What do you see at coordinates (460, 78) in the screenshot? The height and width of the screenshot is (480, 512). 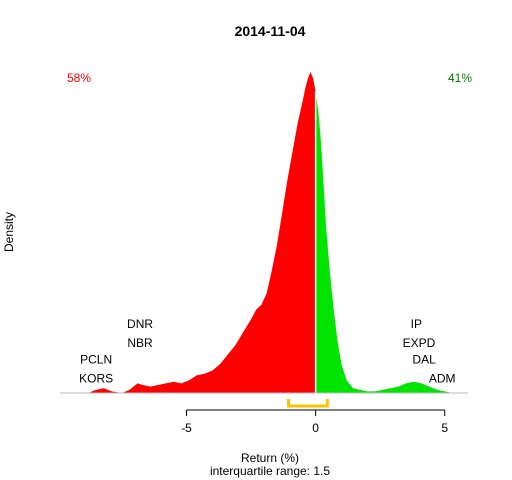 I see `positive-percent-label: 41%` at bounding box center [460, 78].